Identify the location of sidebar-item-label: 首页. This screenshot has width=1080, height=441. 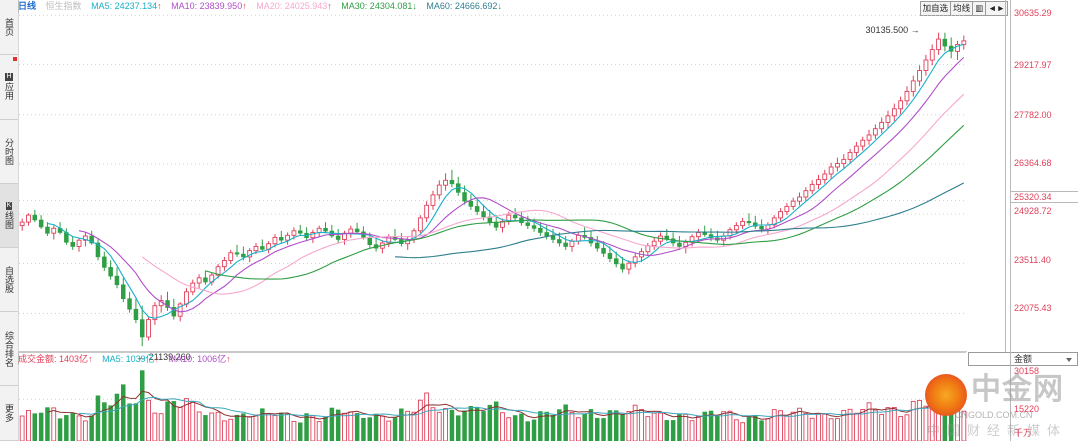
(9, 27).